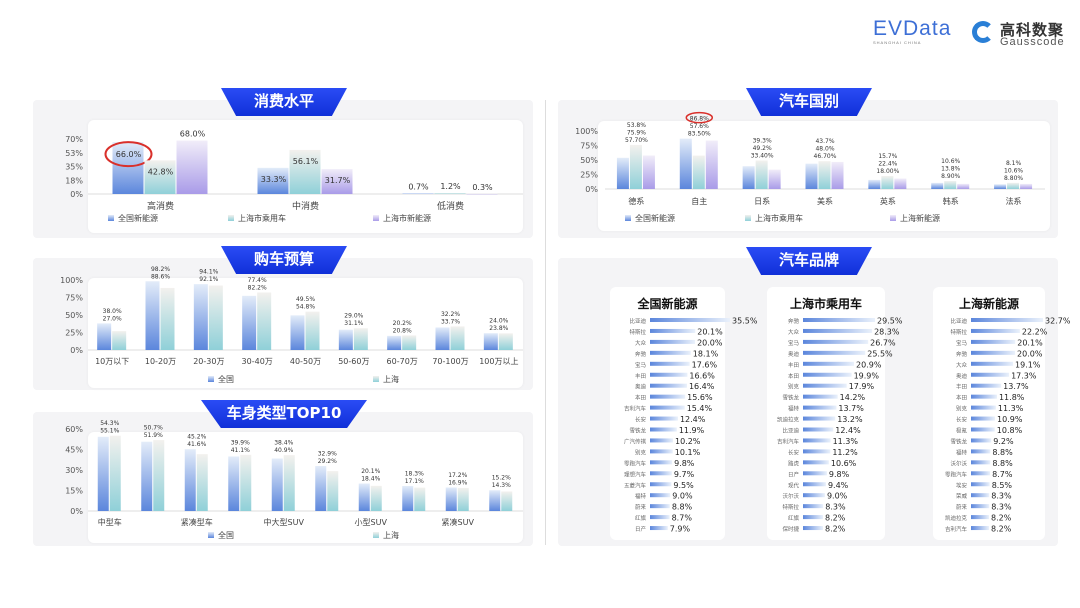  Describe the element at coordinates (1001, 518) in the screenshot. I see `brand-value: 8.2%` at that location.